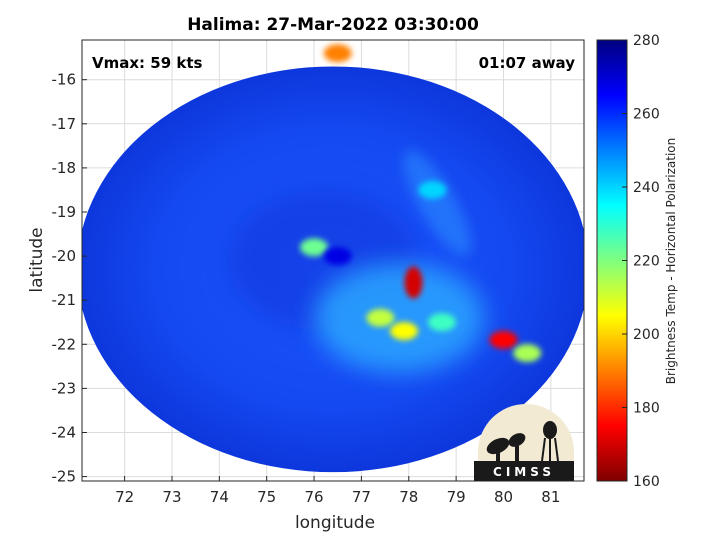 Image resolution: width=720 pixels, height=540 pixels. Describe the element at coordinates (524, 472) in the screenshot. I see `logo-text: CIMSS` at that location.